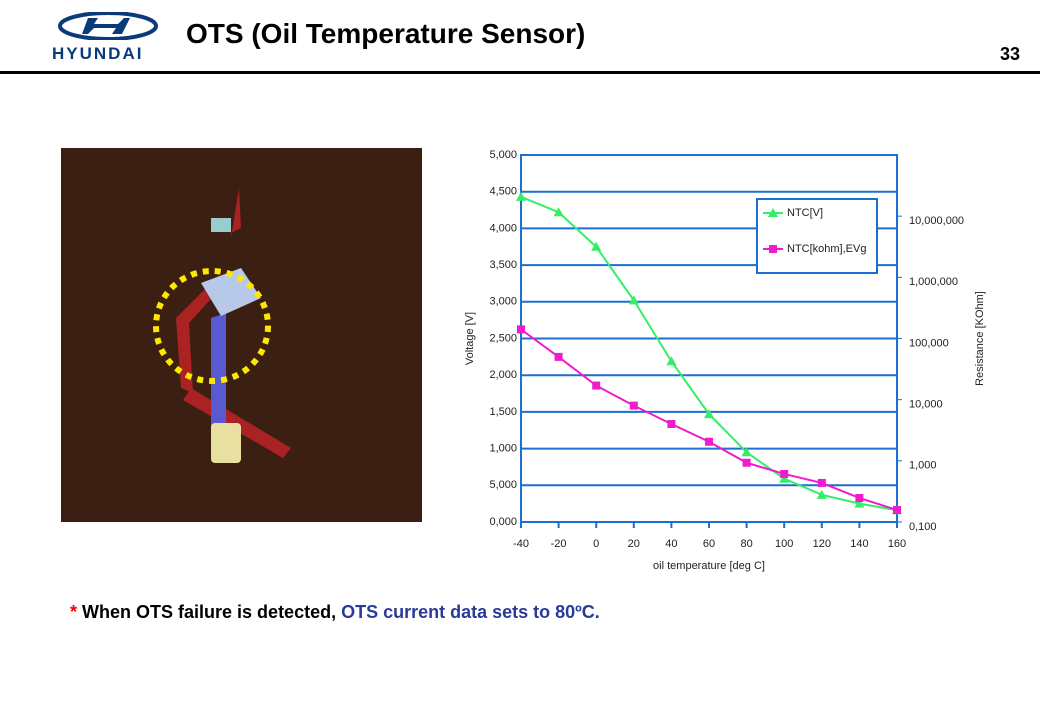 Image resolution: width=1040 pixels, height=720 pixels. Describe the element at coordinates (784, 544) in the screenshot. I see `x-tick-label: 100` at that location.